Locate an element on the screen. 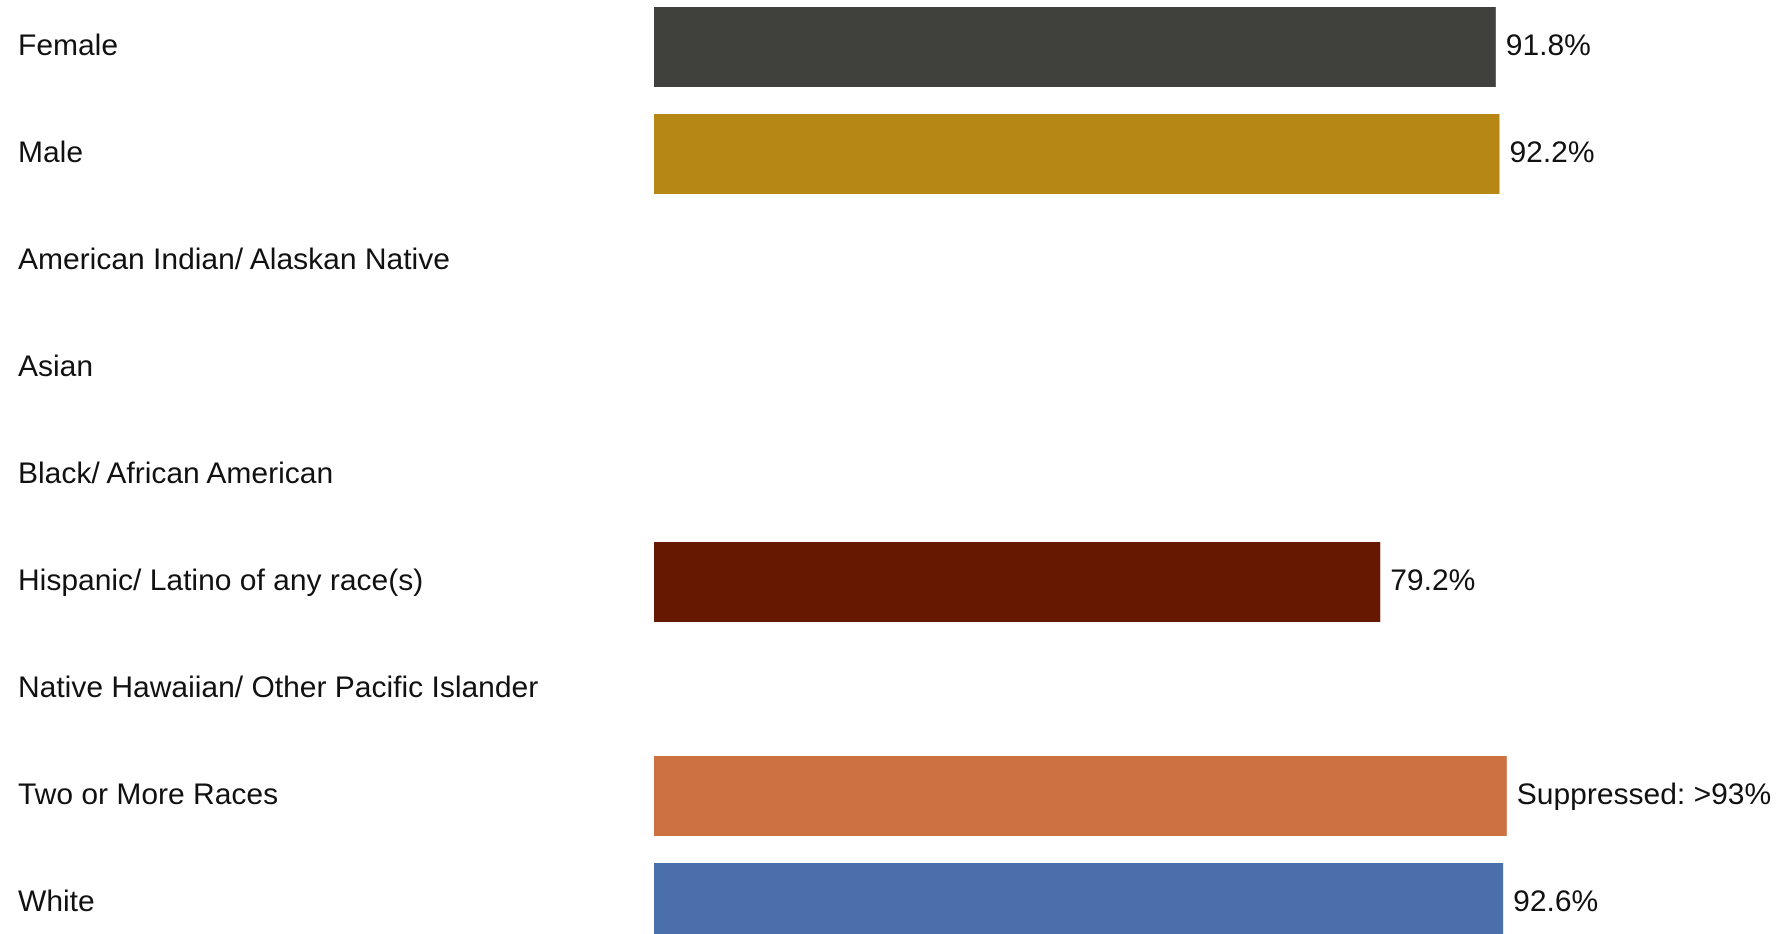 This screenshot has width=1782, height=934. data-label: 92.6% is located at coordinates (1555, 901).